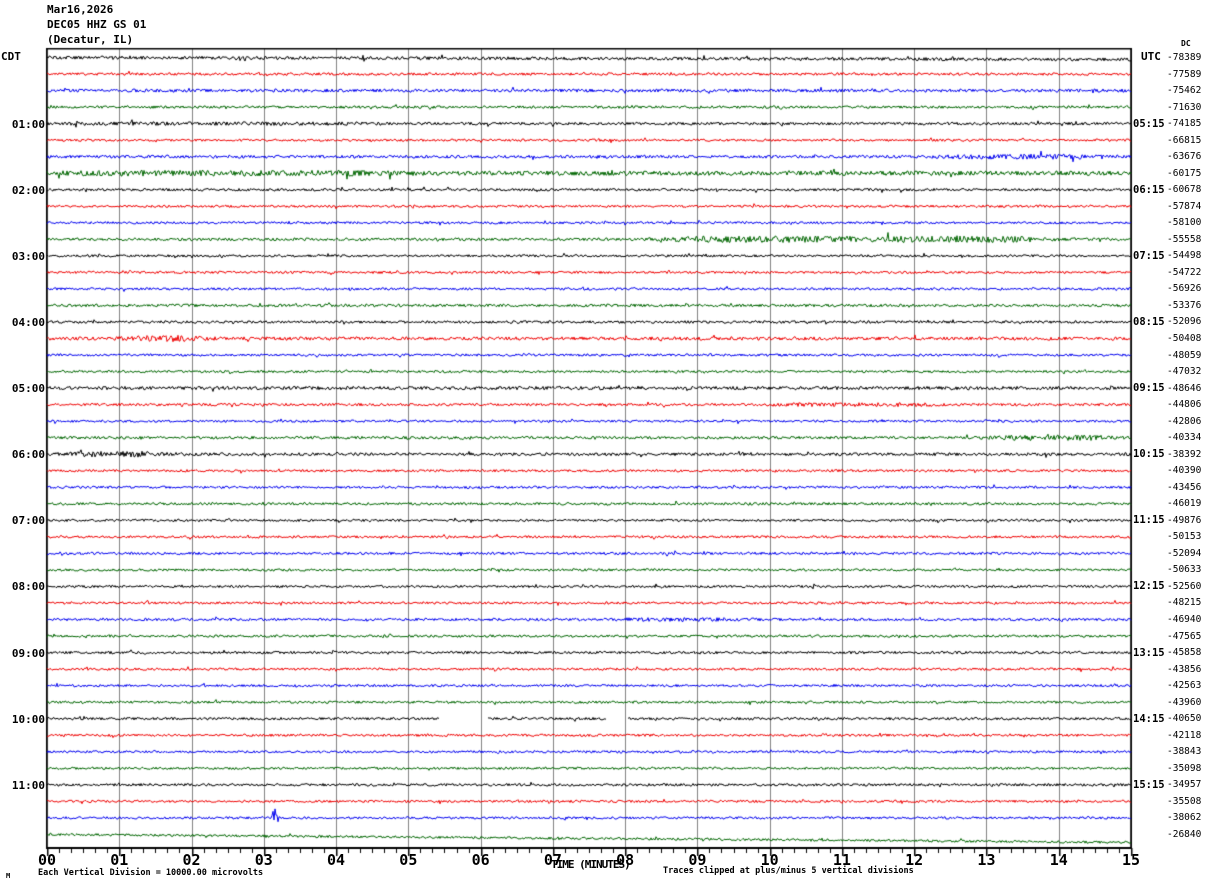 The width and height of the screenshot is (1210, 886). I want to click on hour-label-05:00: 05:00, so click(28, 389).